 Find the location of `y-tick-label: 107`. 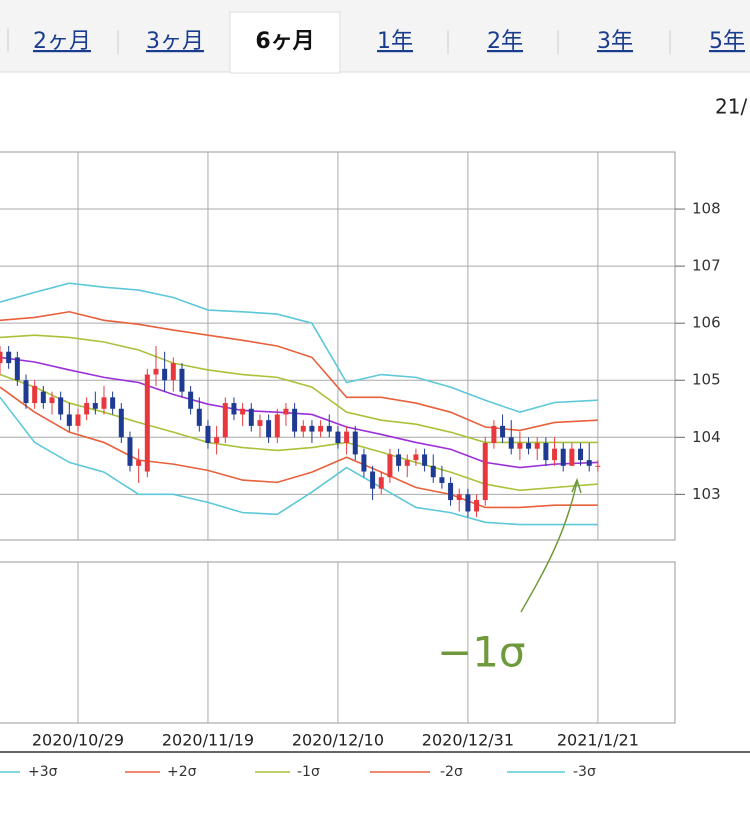

y-tick-label: 107 is located at coordinates (706, 266).